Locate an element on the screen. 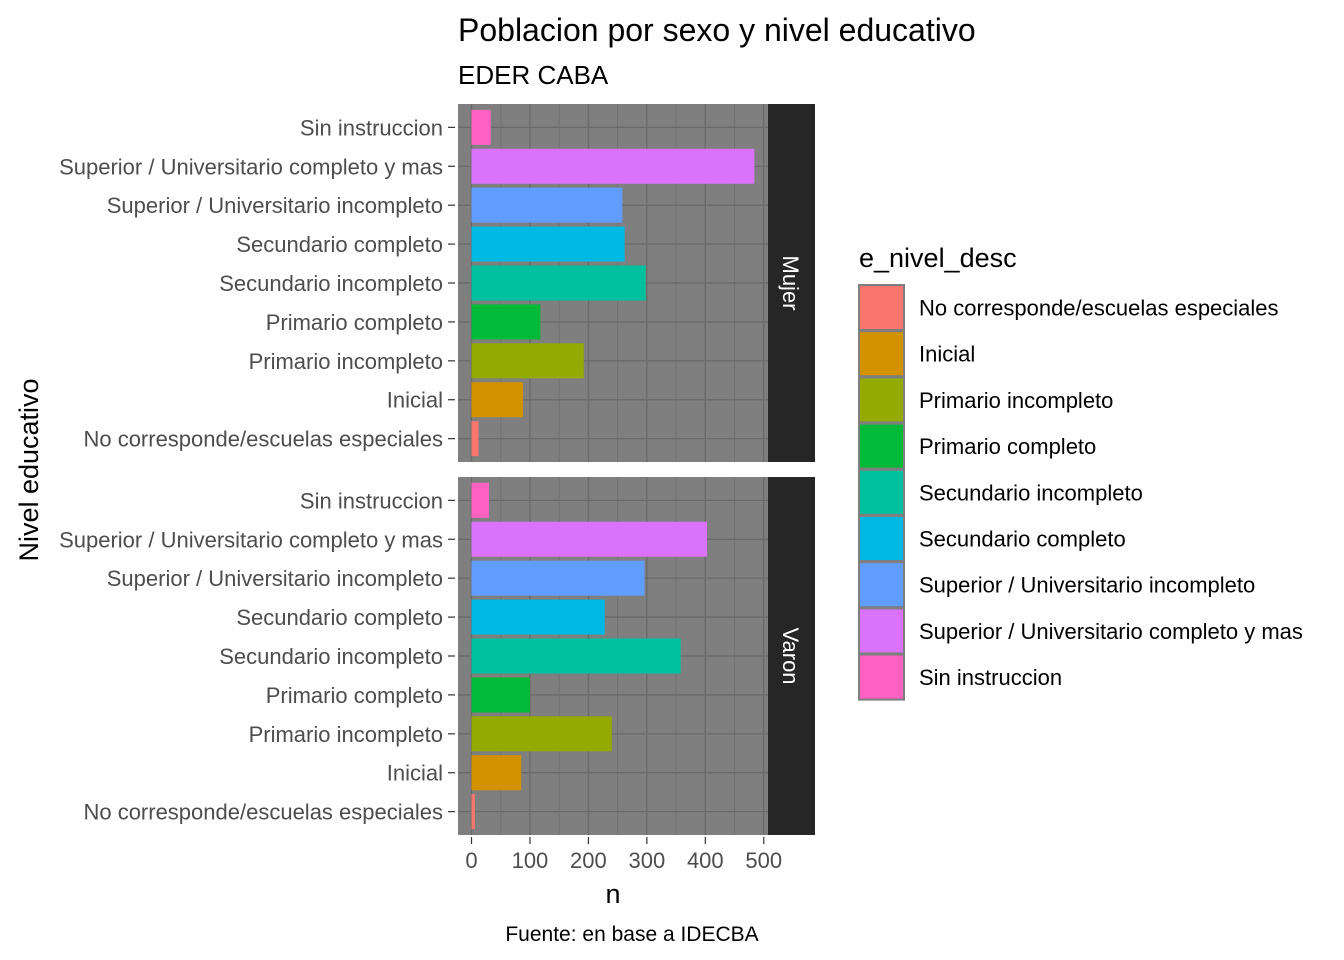 This screenshot has height=960, width=1344. x-axis: 0 100 200 300 400 500 is located at coordinates (623, 855).